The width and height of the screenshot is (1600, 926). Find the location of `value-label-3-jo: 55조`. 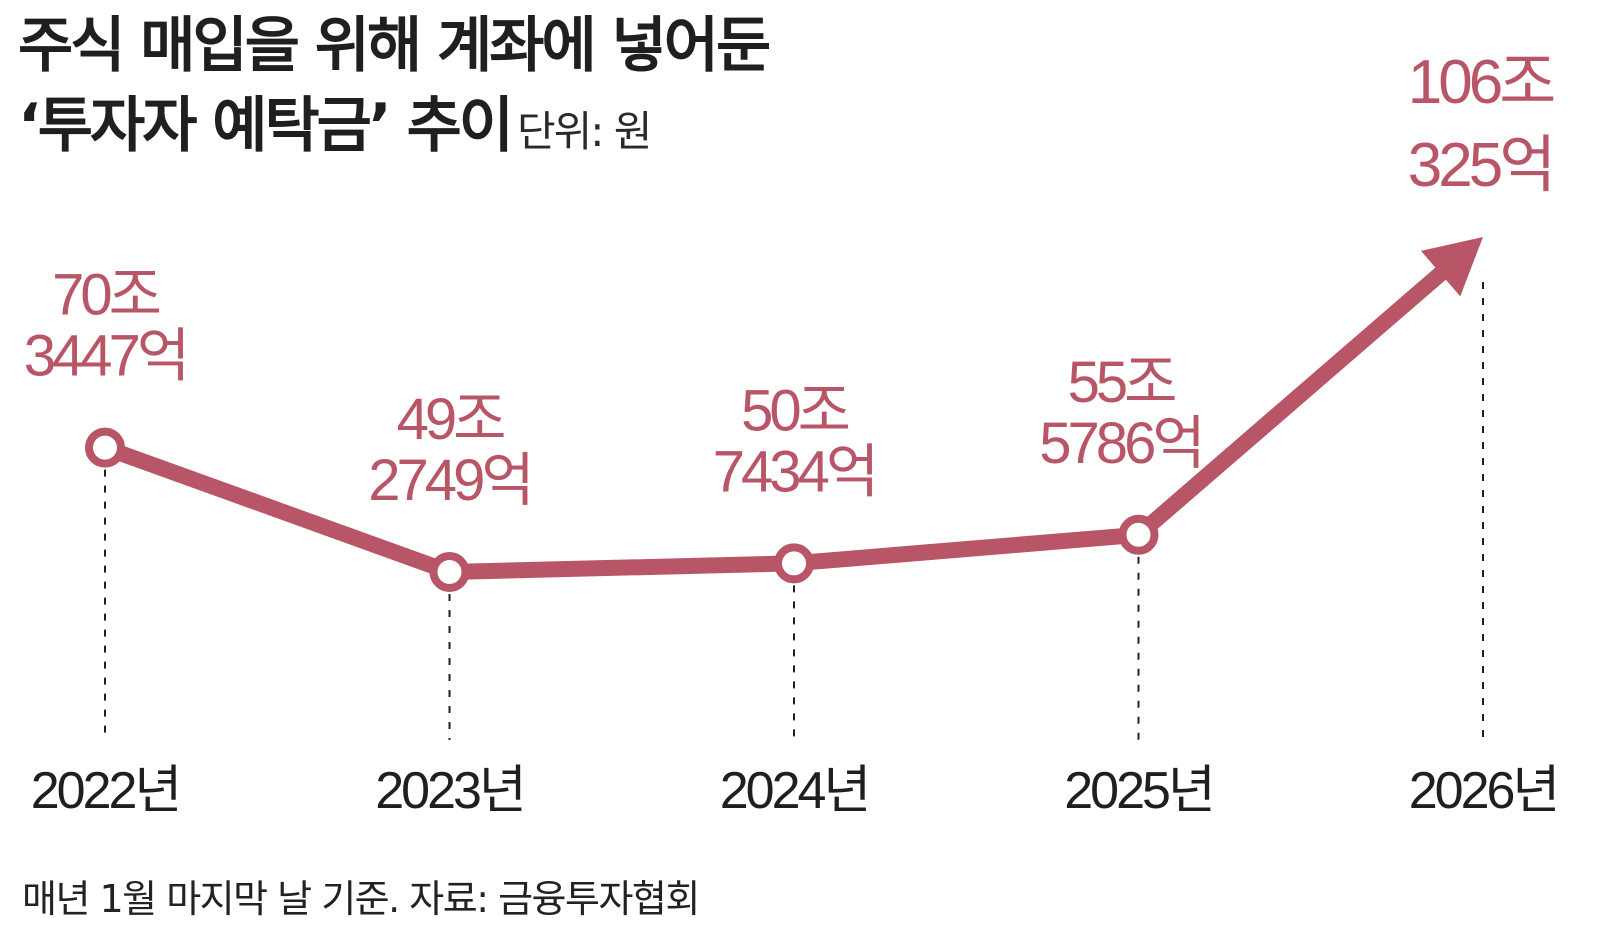

value-label-3-jo: 55조 is located at coordinates (1122, 382).